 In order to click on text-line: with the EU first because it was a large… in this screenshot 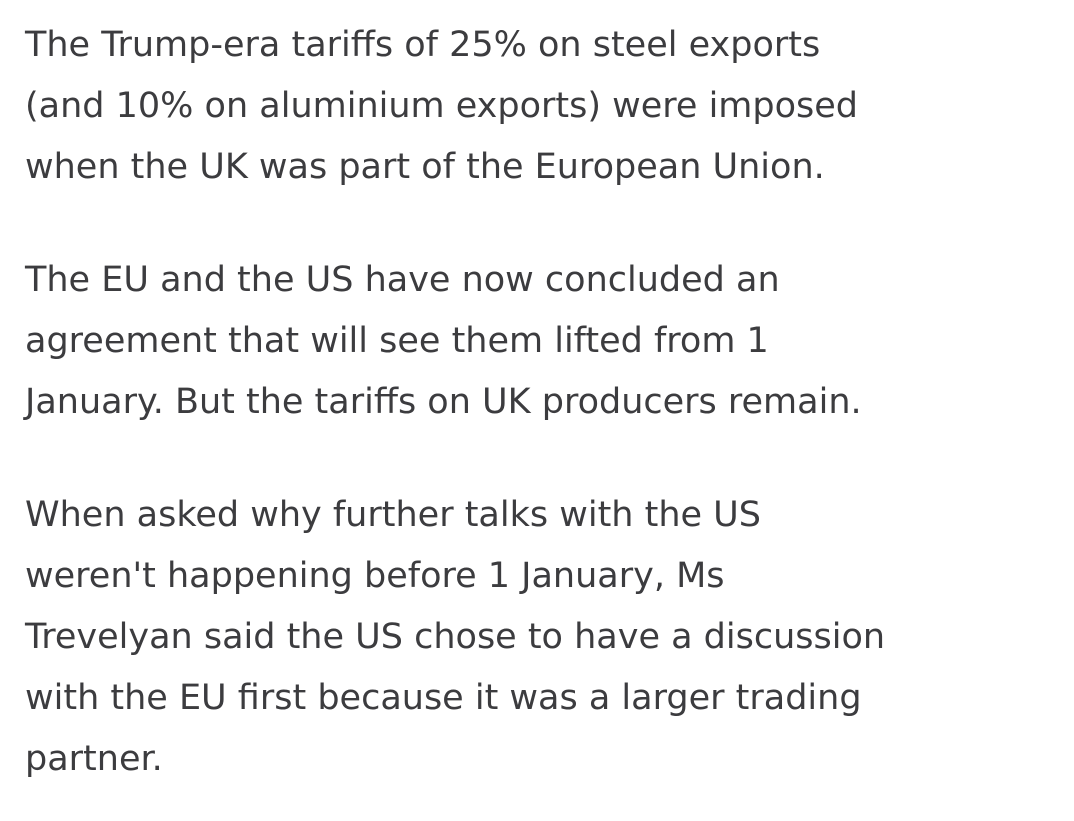, I will do `click(443, 698)`.